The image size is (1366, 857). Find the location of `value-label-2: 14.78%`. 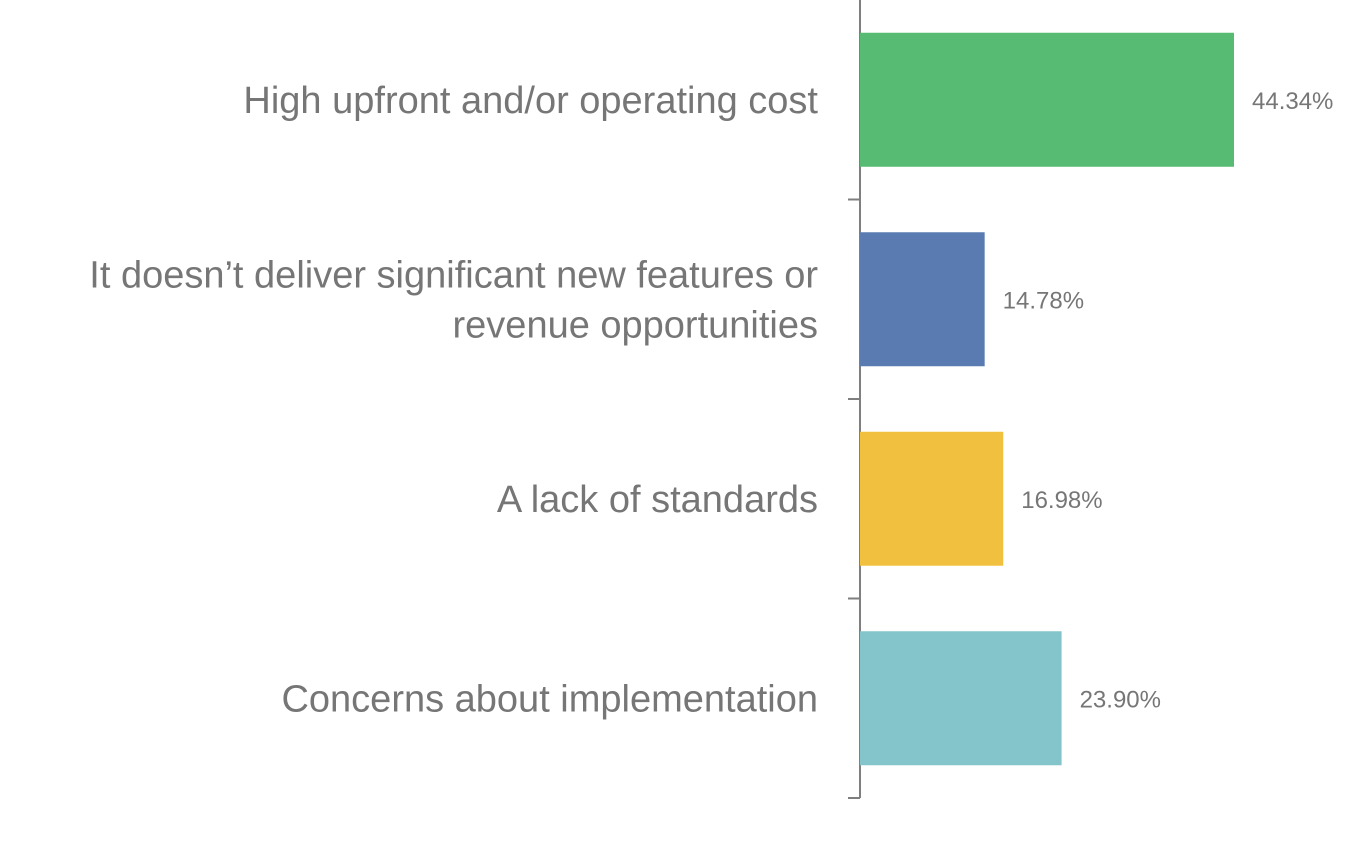

value-label-2: 14.78% is located at coordinates (1043, 300).